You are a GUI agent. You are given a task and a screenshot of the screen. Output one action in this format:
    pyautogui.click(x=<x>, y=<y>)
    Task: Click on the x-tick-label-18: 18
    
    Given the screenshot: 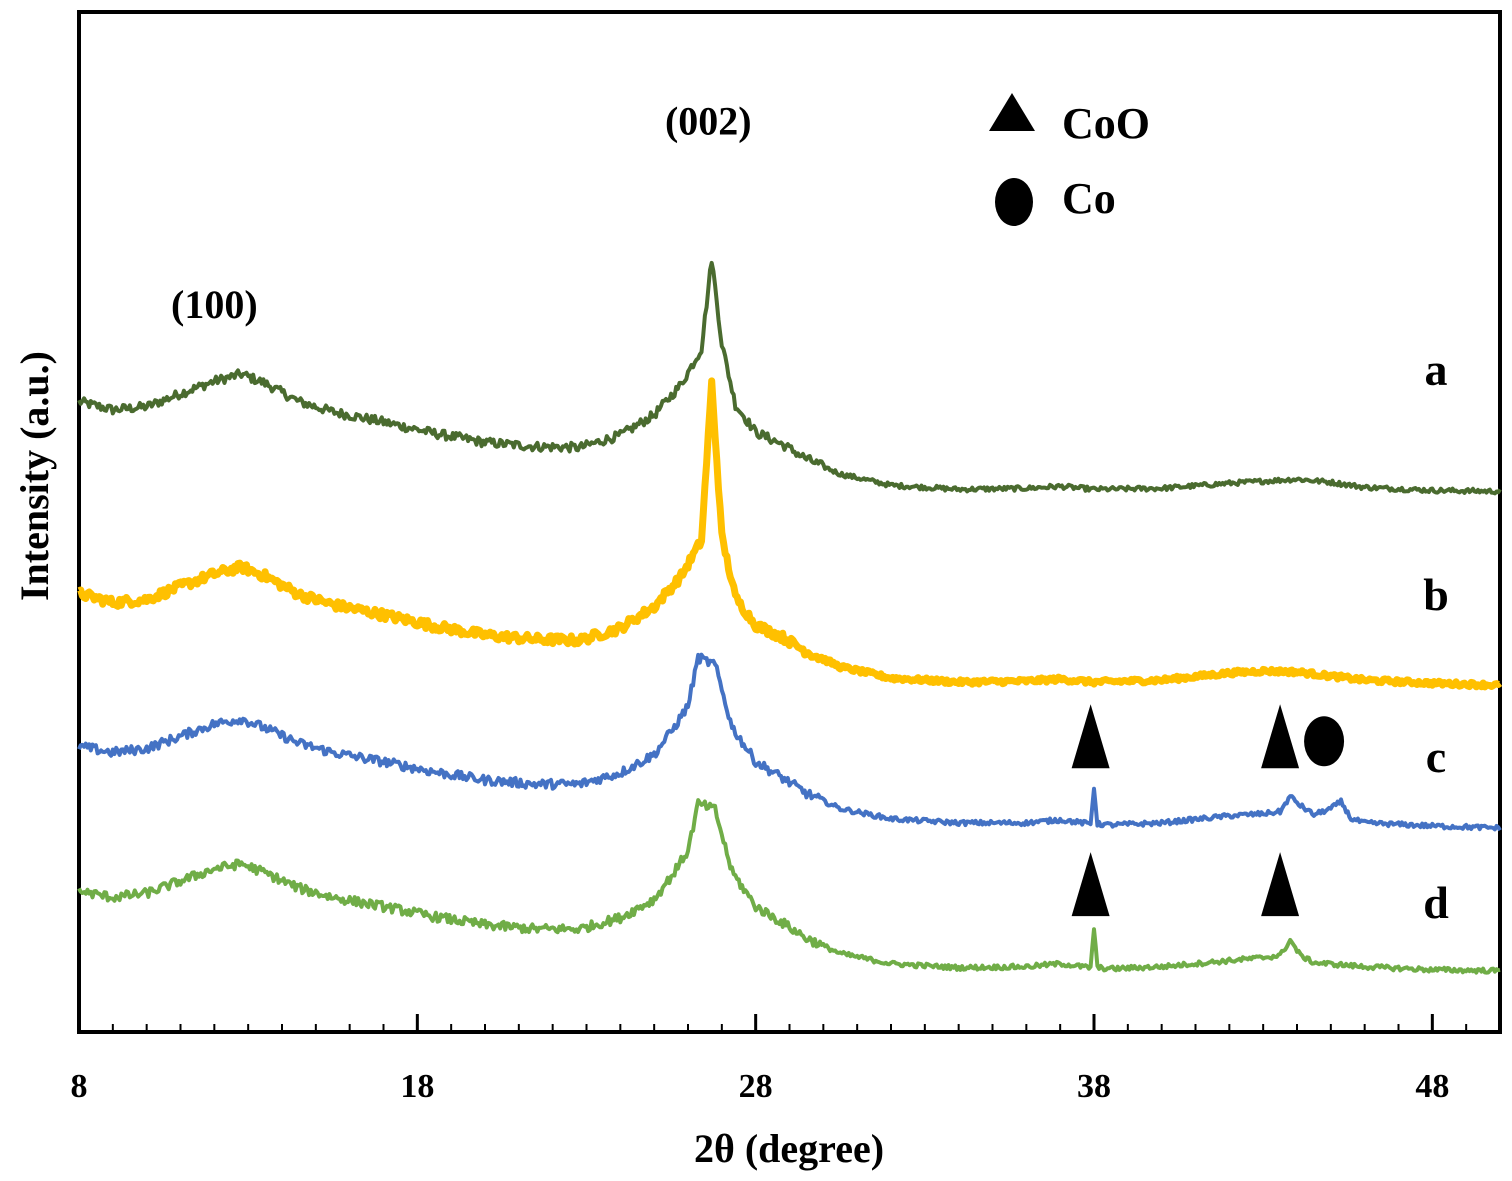 What is the action you would take?
    pyautogui.click(x=417, y=1086)
    